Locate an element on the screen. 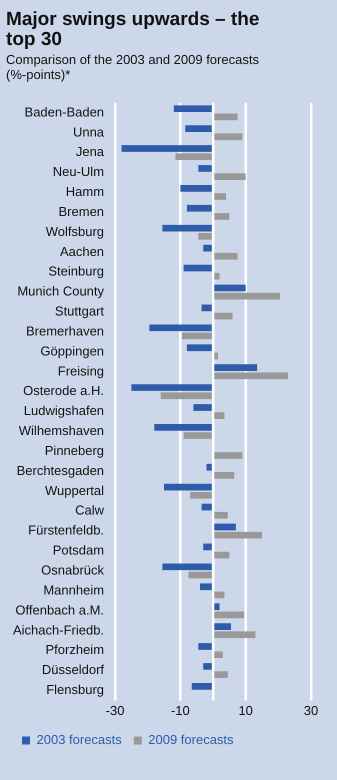 This screenshot has width=337, height=780. y-tick-label: Osnabrück is located at coordinates (73, 570).